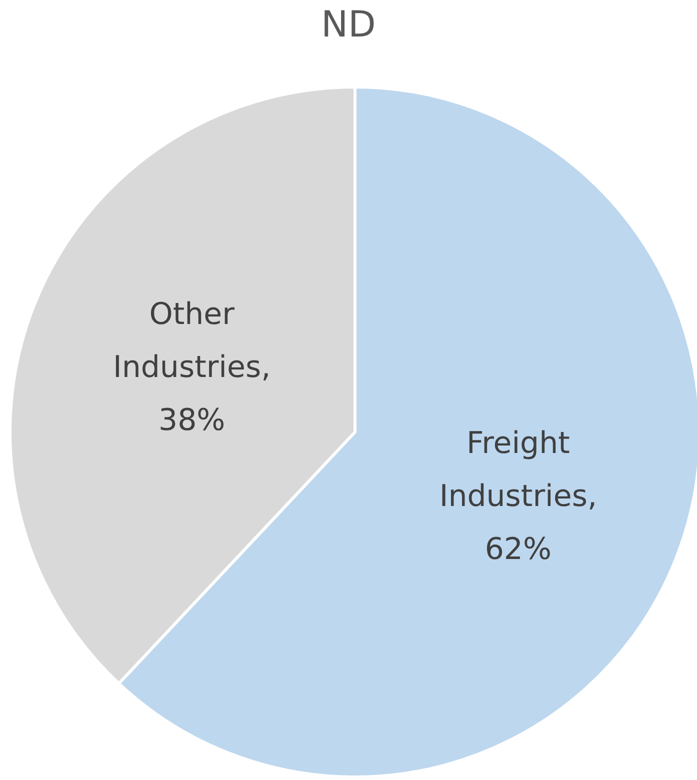 Image resolution: width=697 pixels, height=780 pixels. Describe the element at coordinates (192, 367) in the screenshot. I see `slice-label: Other Industries, 38%` at that location.